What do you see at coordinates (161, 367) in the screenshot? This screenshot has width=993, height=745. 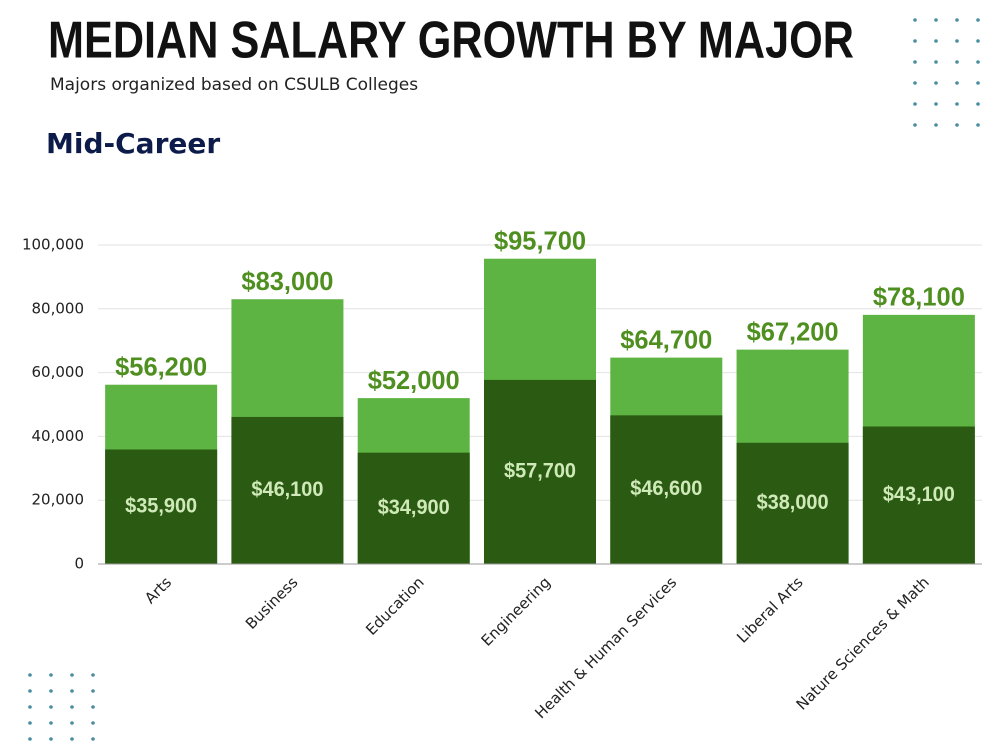 I see `value-label: $56,200` at bounding box center [161, 367].